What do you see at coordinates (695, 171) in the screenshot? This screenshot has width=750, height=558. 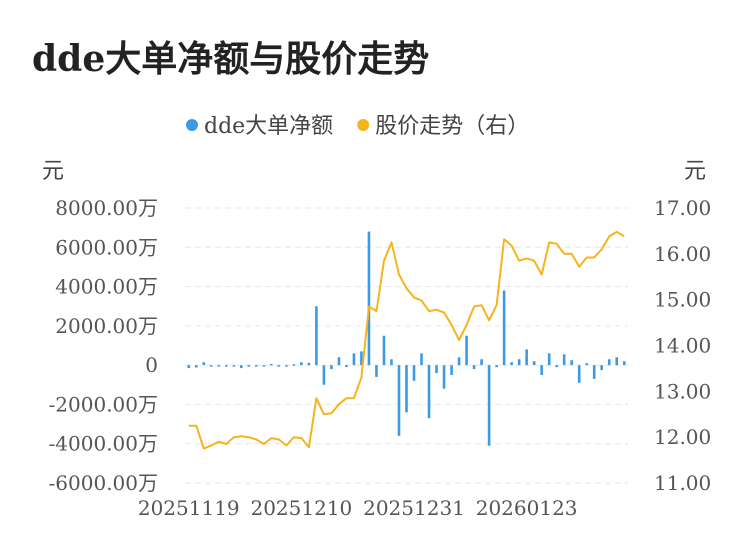 I see `right-axis-unit: 元` at bounding box center [695, 171].